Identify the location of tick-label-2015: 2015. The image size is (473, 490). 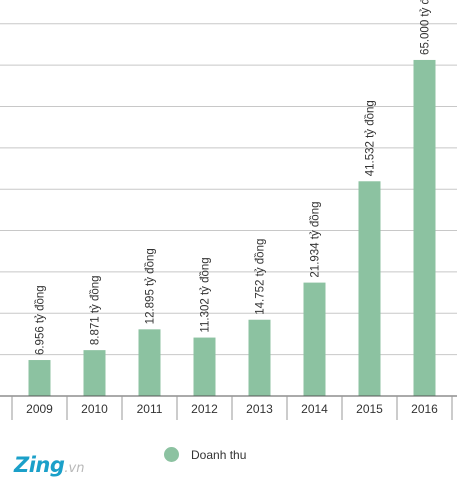
(369, 409).